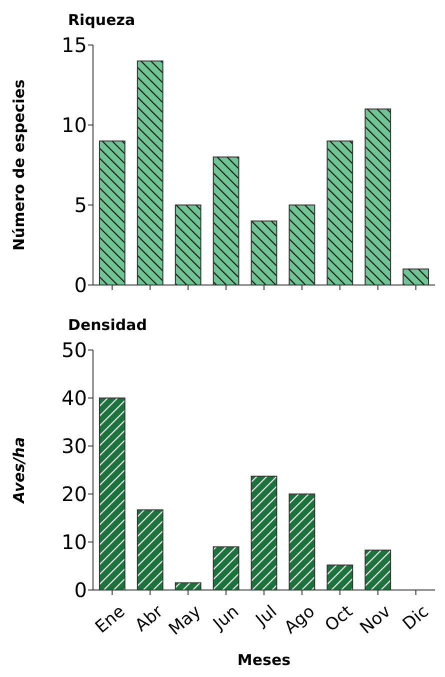  Describe the element at coordinates (111, 620) in the screenshot. I see `x-tick-label: Ene` at that location.